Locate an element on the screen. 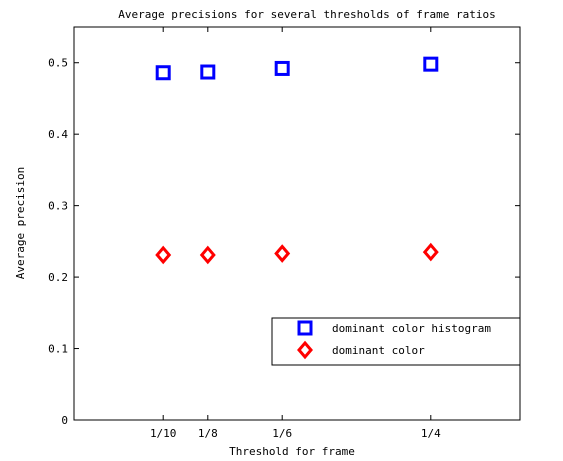 The width and height of the screenshot is (563, 461). y-axis-label: Average precision is located at coordinates (20, 223).